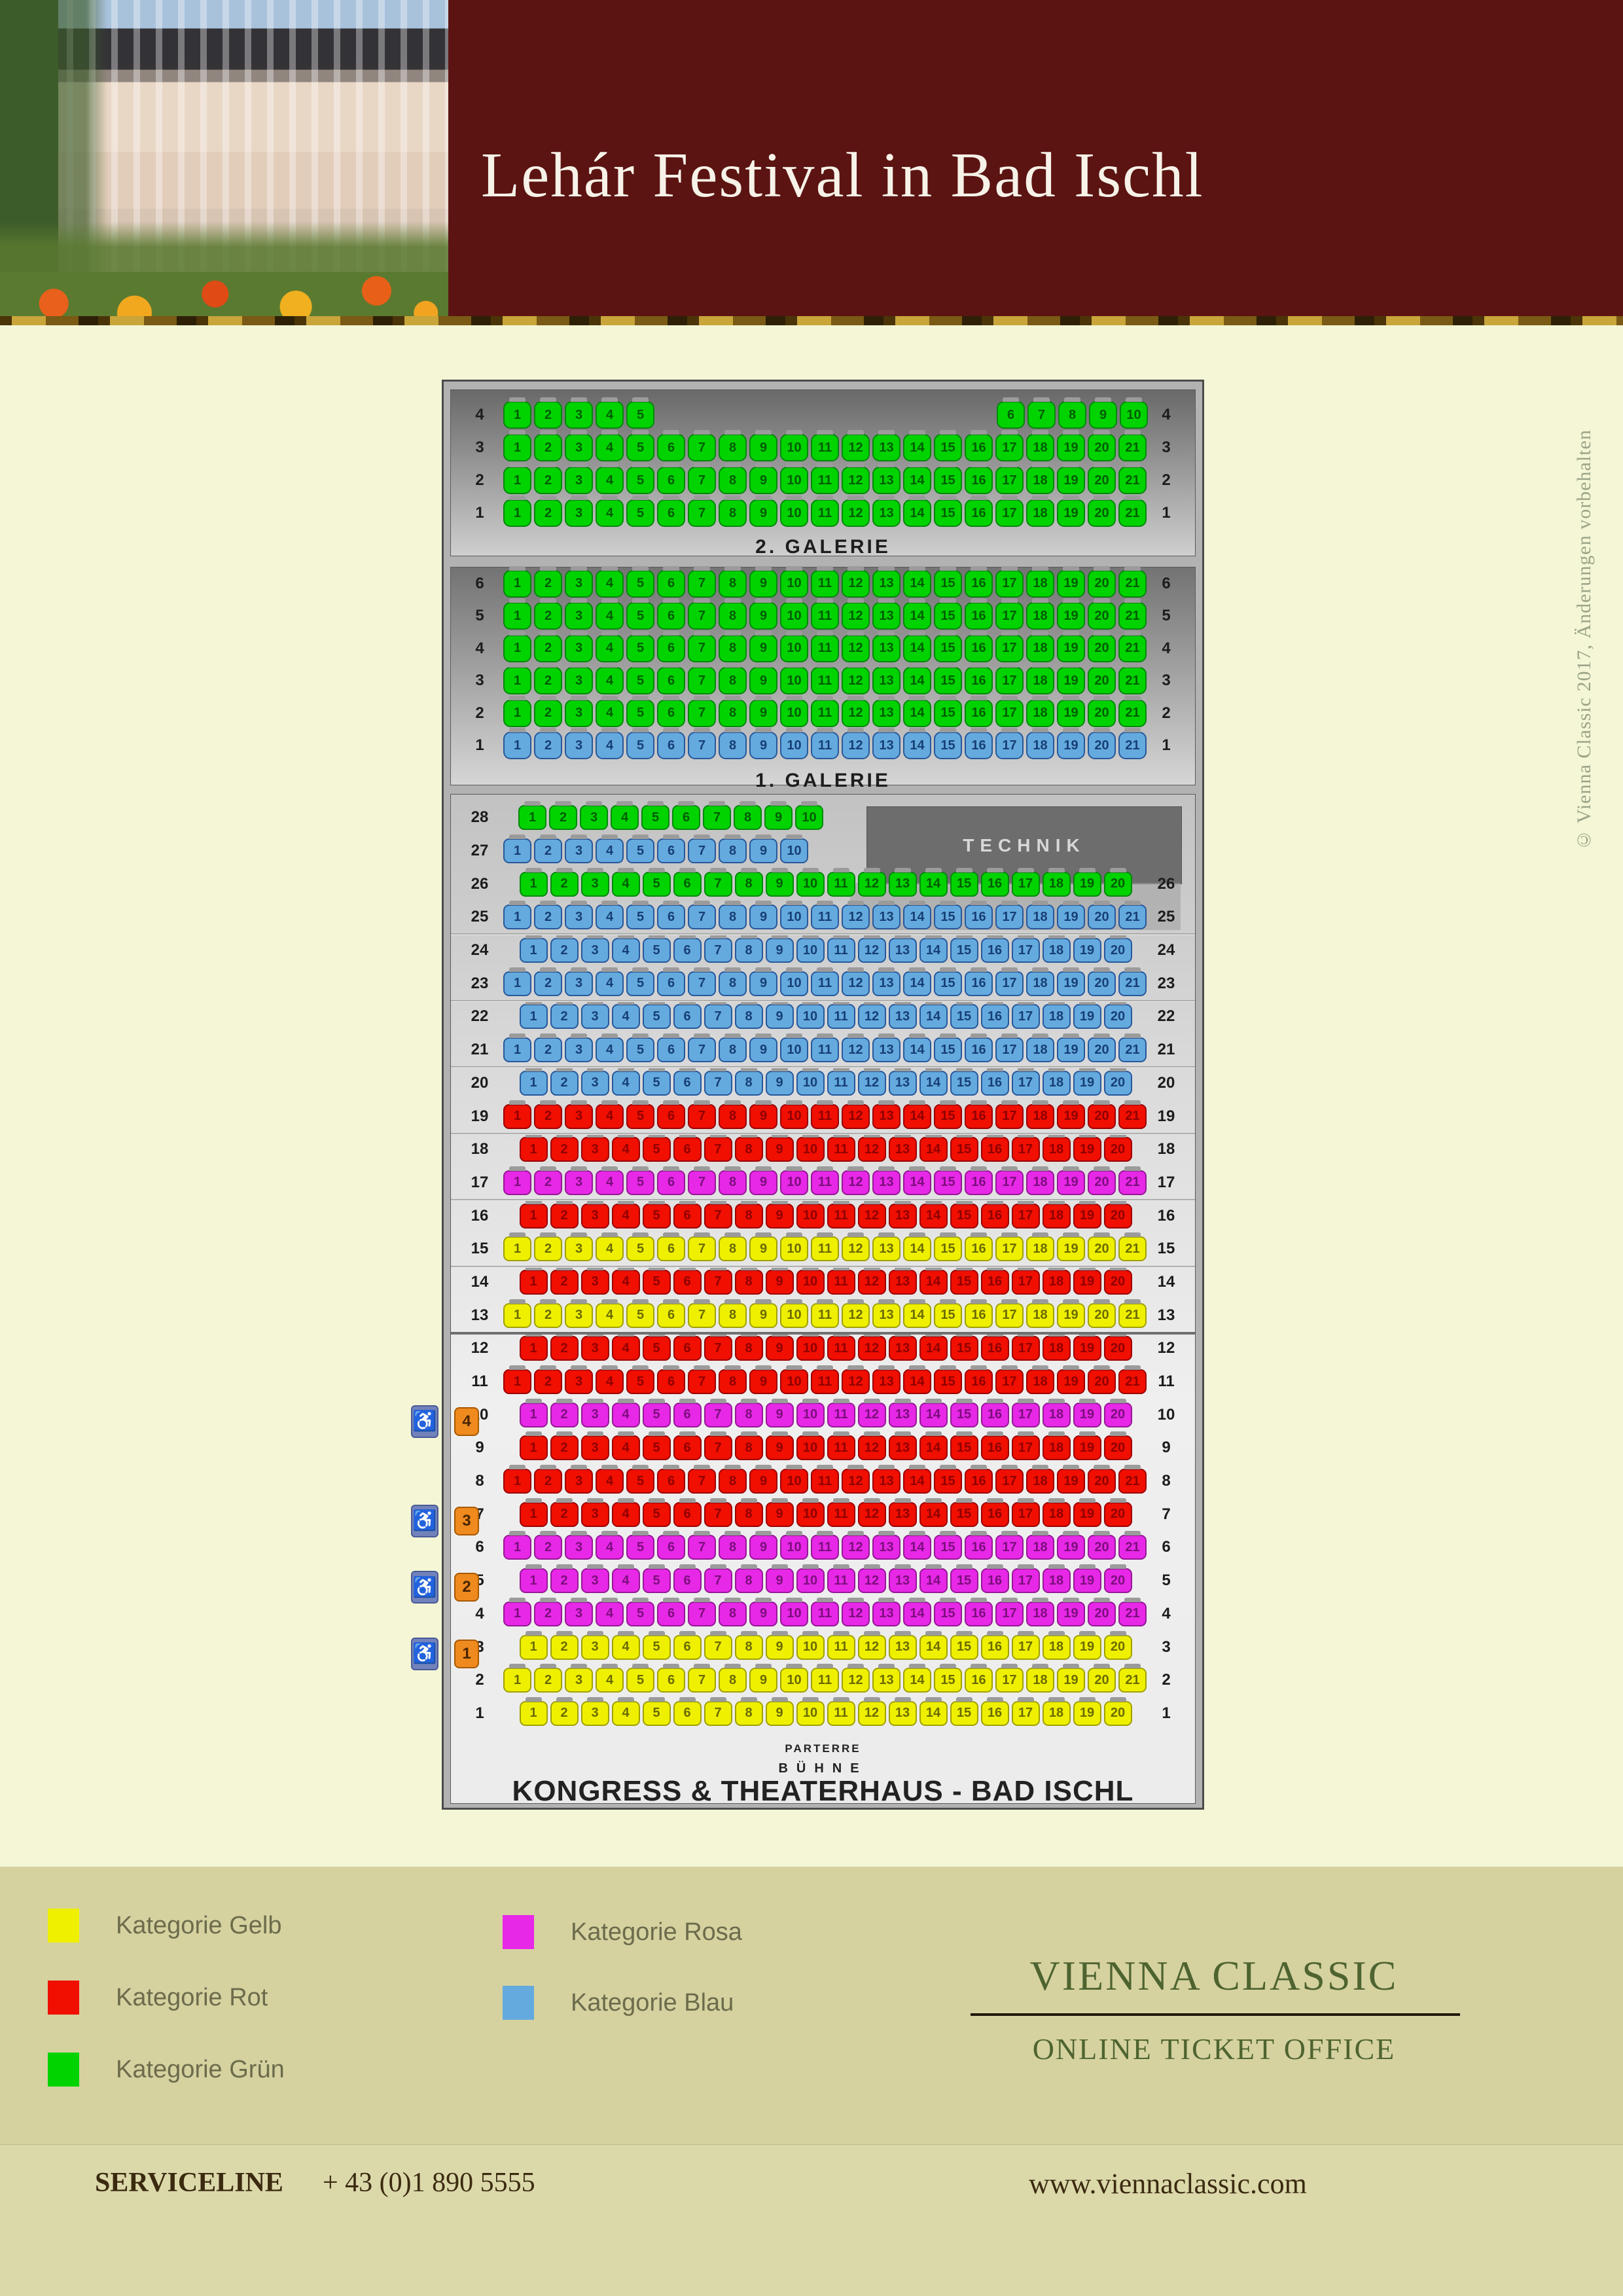  I want to click on wheelchair-space-tag: 4, so click(467, 1421).